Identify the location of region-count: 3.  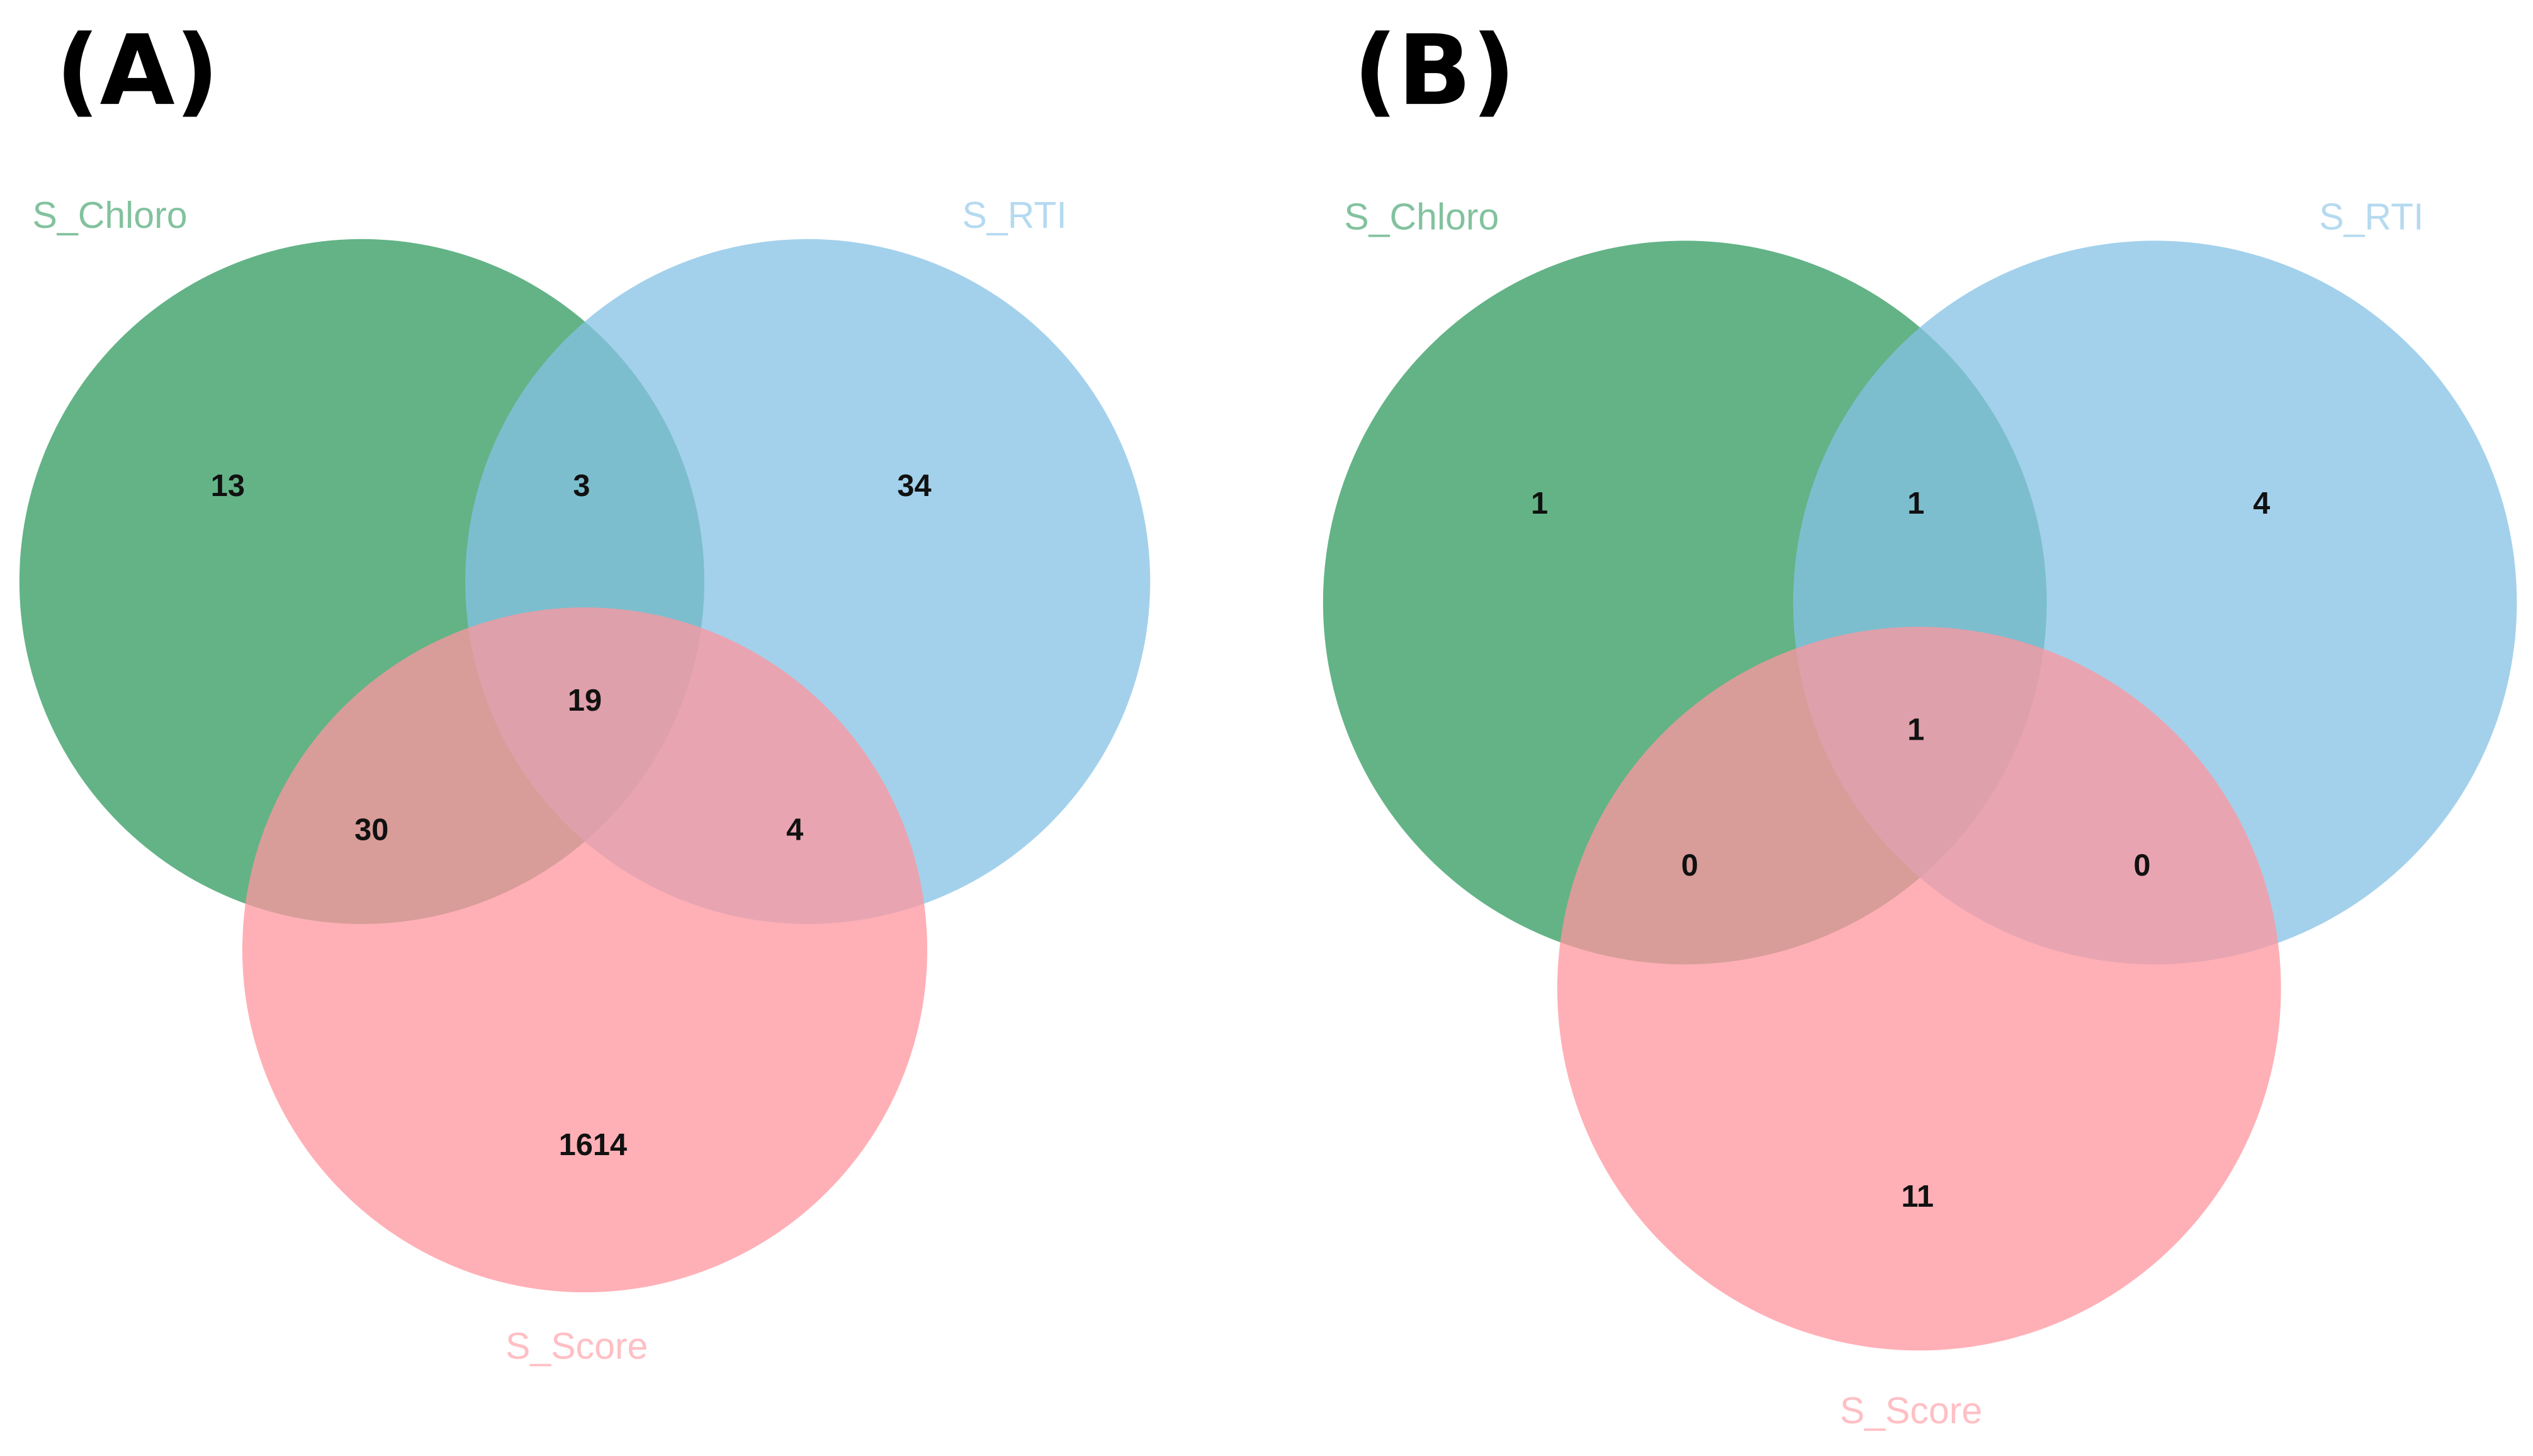
(581, 486).